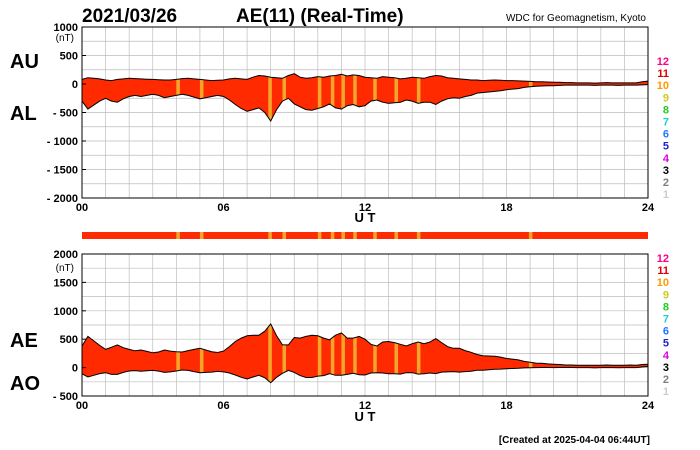  What do you see at coordinates (365, 416) in the screenshot?
I see `x-axis-label-ae-ao: U T` at bounding box center [365, 416].